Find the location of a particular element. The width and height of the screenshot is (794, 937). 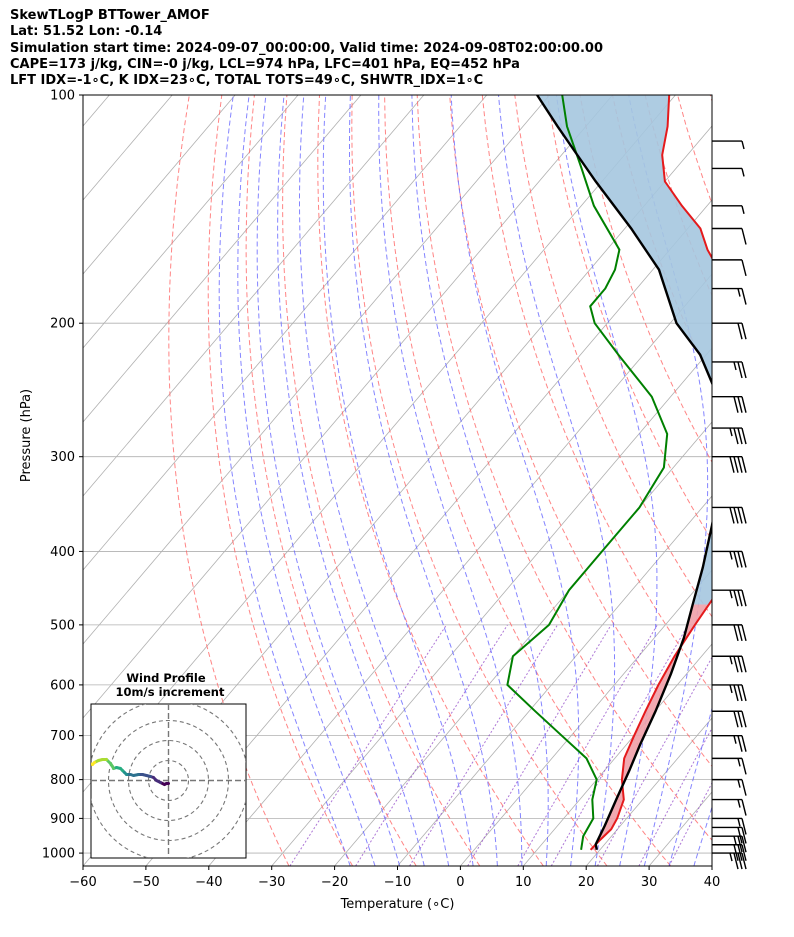

x-tick-label: −60 is located at coordinates (82, 882).